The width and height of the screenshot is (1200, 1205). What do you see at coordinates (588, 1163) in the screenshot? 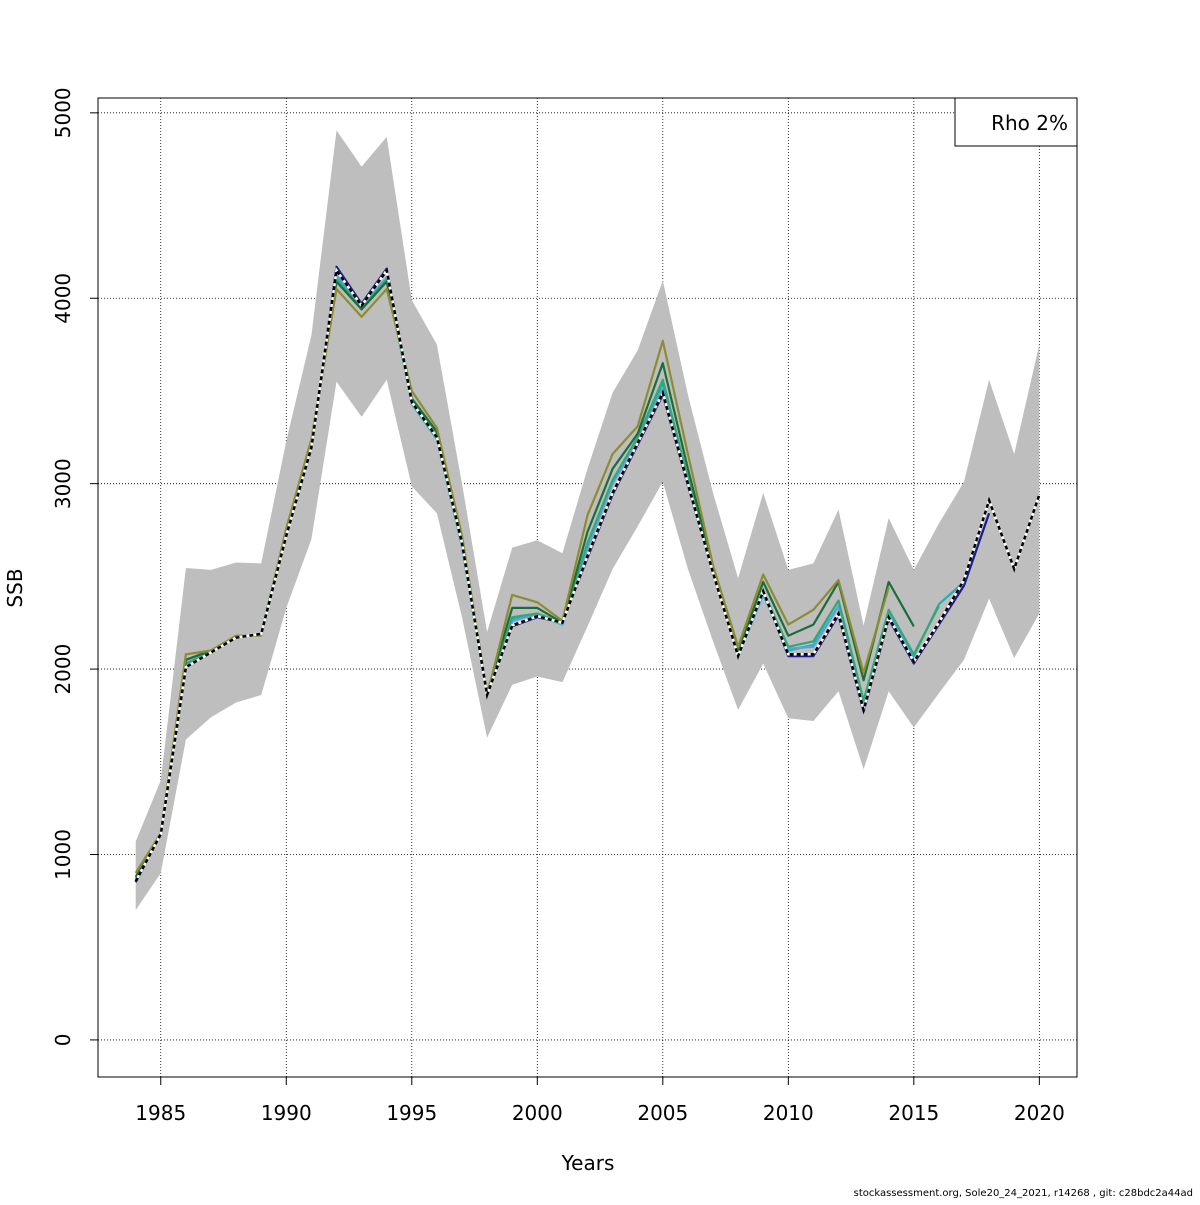
I see `x-axis-title: Years` at bounding box center [588, 1163].